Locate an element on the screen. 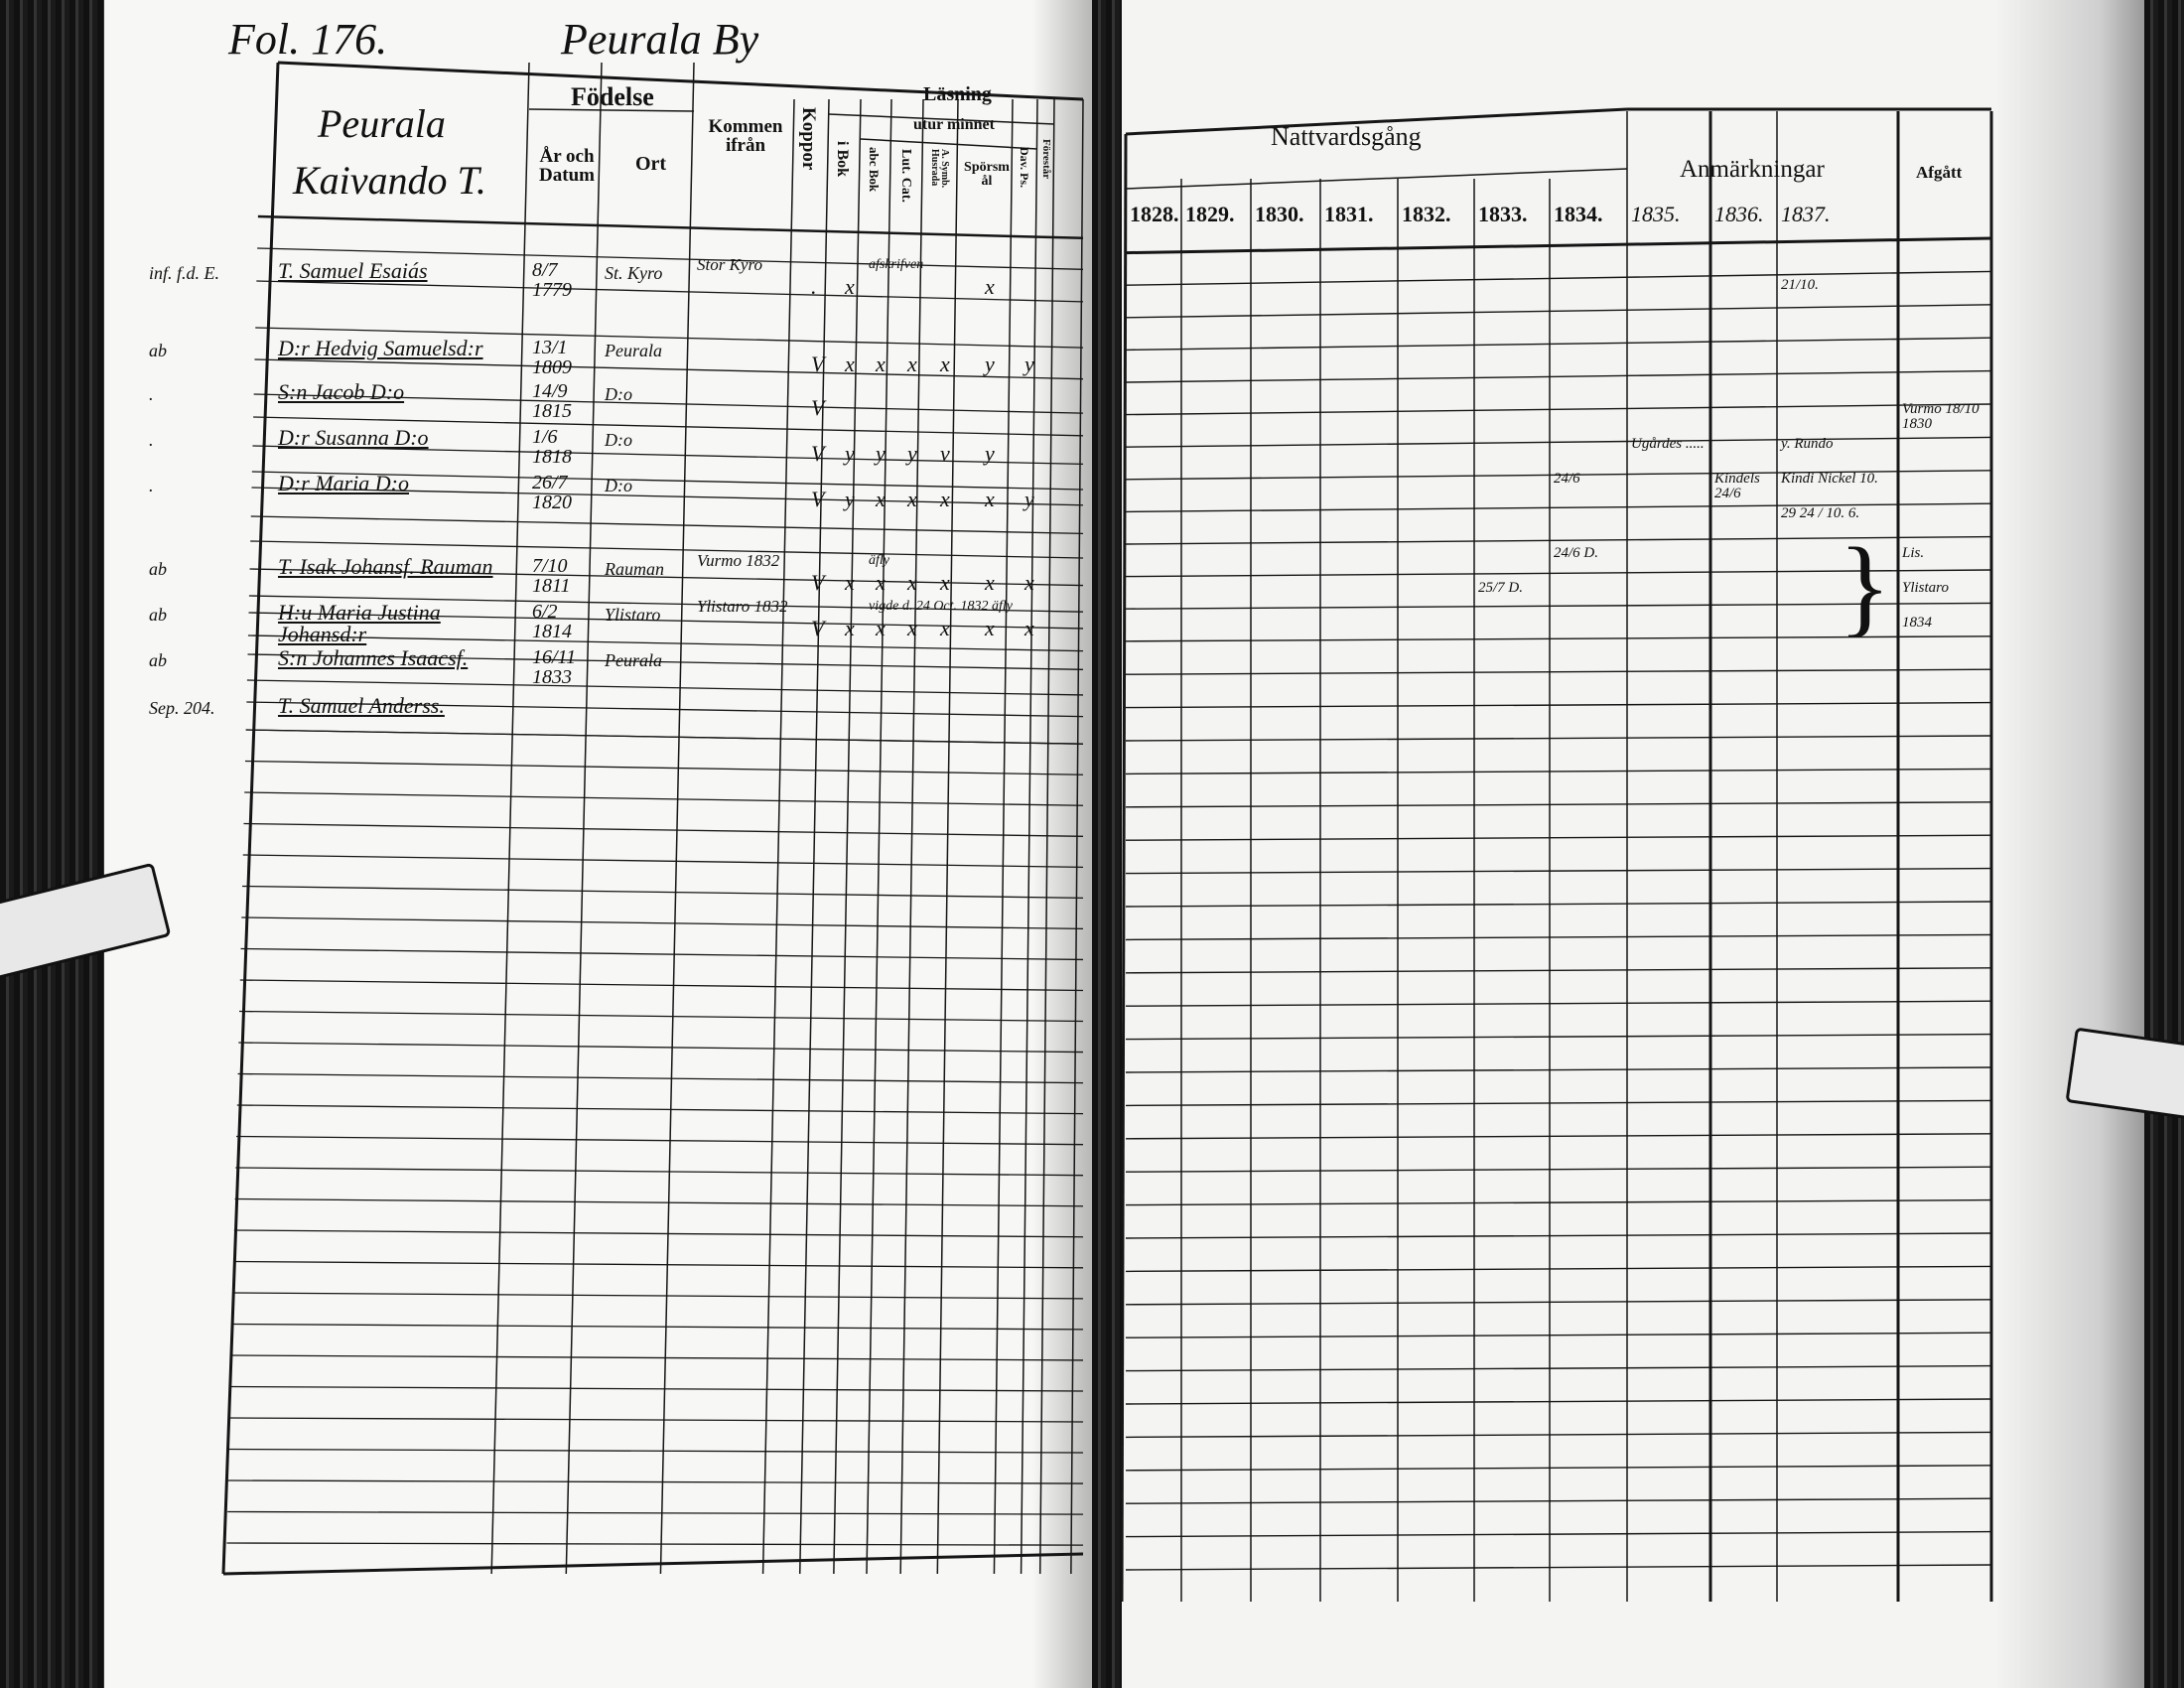  lasning-mark: . is located at coordinates (814, 286).